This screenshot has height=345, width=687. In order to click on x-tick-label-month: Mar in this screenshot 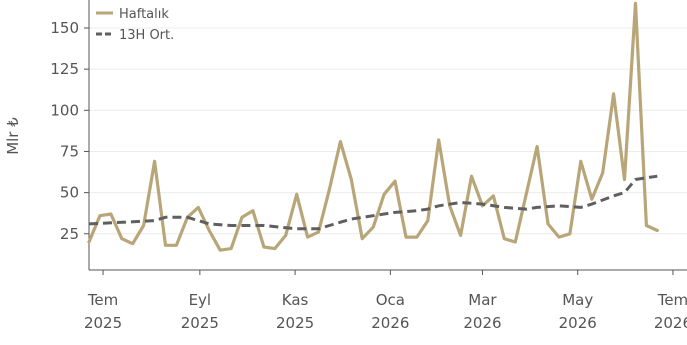, I will do `click(482, 300)`.